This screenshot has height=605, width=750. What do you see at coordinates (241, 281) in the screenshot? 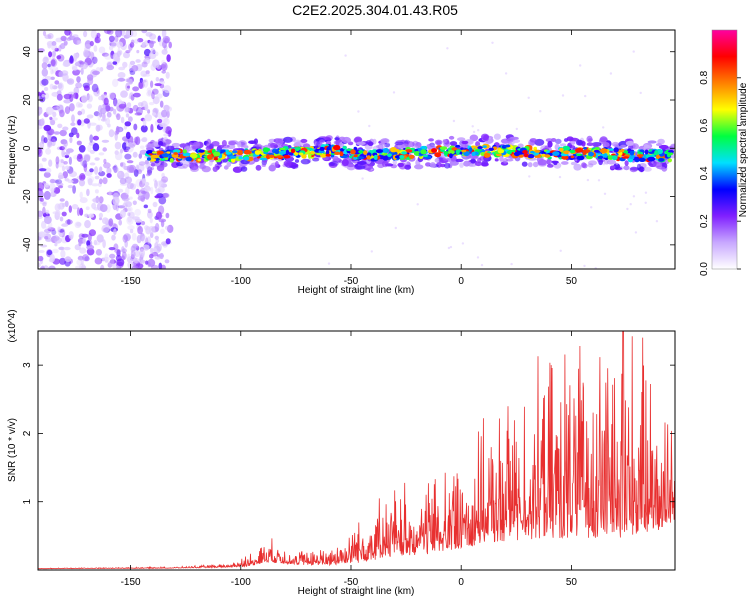
I see `spectrogram-x-tick-label: -100` at bounding box center [241, 281].